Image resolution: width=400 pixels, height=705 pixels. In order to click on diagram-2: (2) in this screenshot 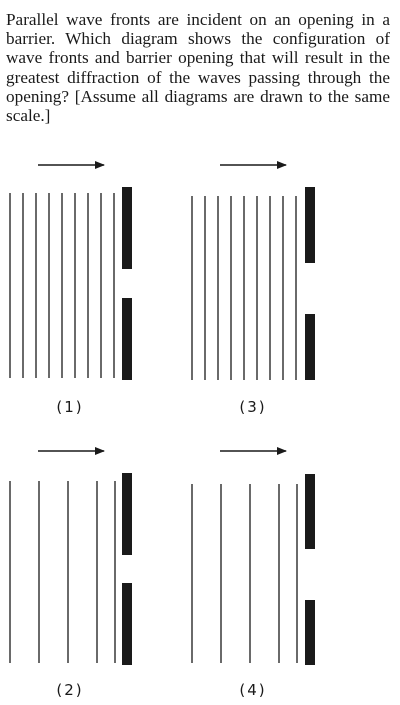, I will do `click(70, 573)`.